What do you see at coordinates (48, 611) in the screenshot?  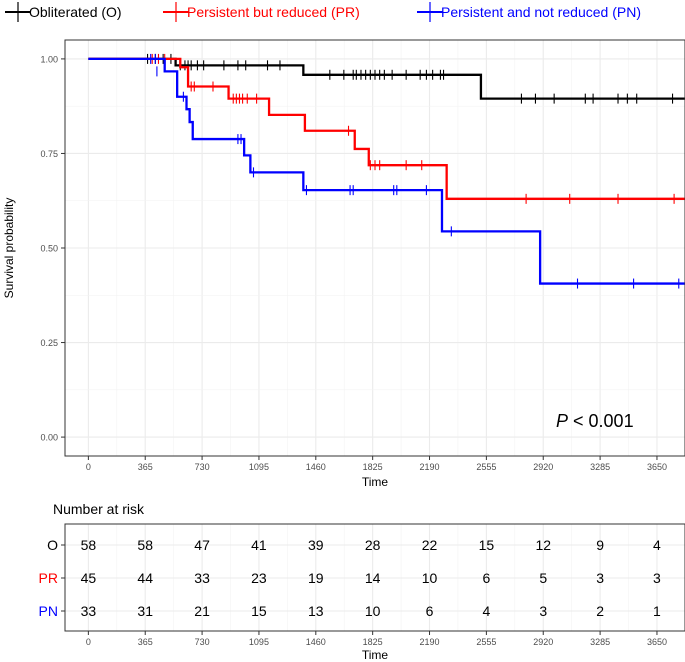 I see `risk-row-label-pn: PN` at bounding box center [48, 611].